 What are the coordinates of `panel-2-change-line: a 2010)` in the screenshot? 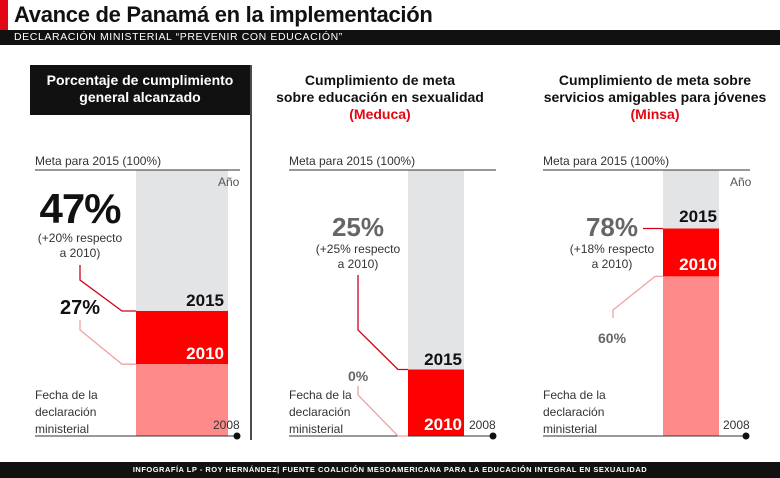 It's located at (358, 264).